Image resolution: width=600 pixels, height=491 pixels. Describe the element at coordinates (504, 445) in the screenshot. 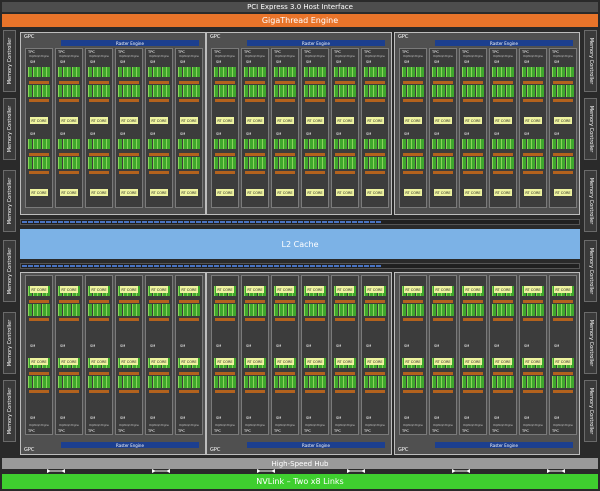

I see `raster-engine: Raster Engine` at that location.